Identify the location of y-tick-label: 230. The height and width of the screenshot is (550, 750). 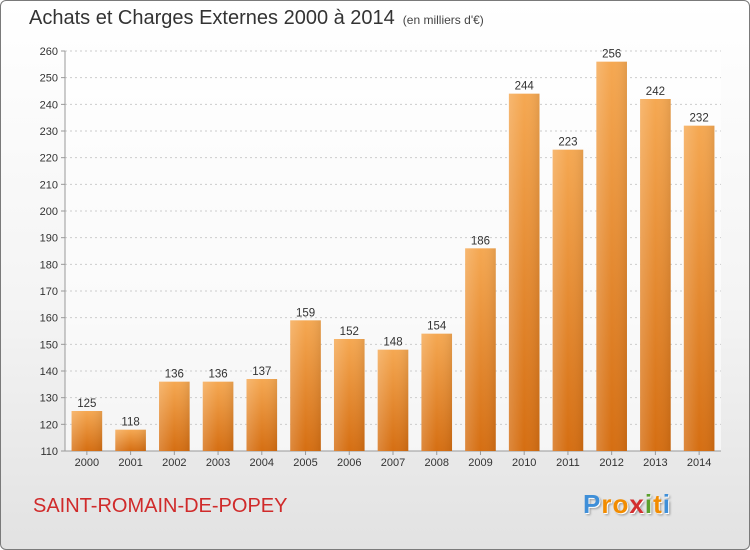
(49, 132).